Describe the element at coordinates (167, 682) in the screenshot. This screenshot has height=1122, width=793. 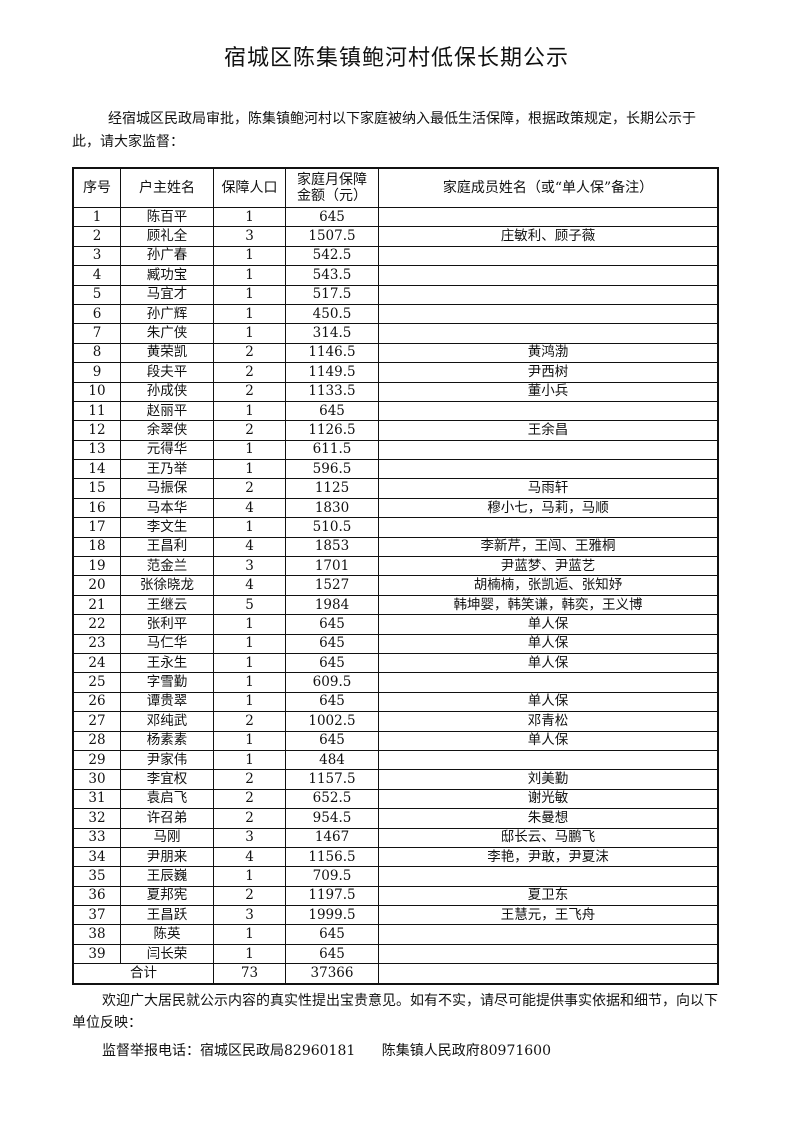
I see `cell-householder: 字雪勤` at that location.